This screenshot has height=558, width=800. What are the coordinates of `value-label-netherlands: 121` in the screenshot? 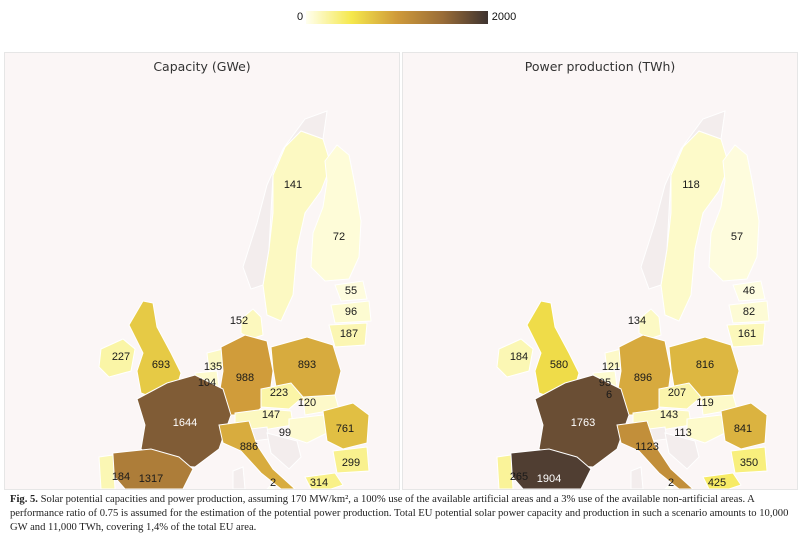 It's located at (611, 367).